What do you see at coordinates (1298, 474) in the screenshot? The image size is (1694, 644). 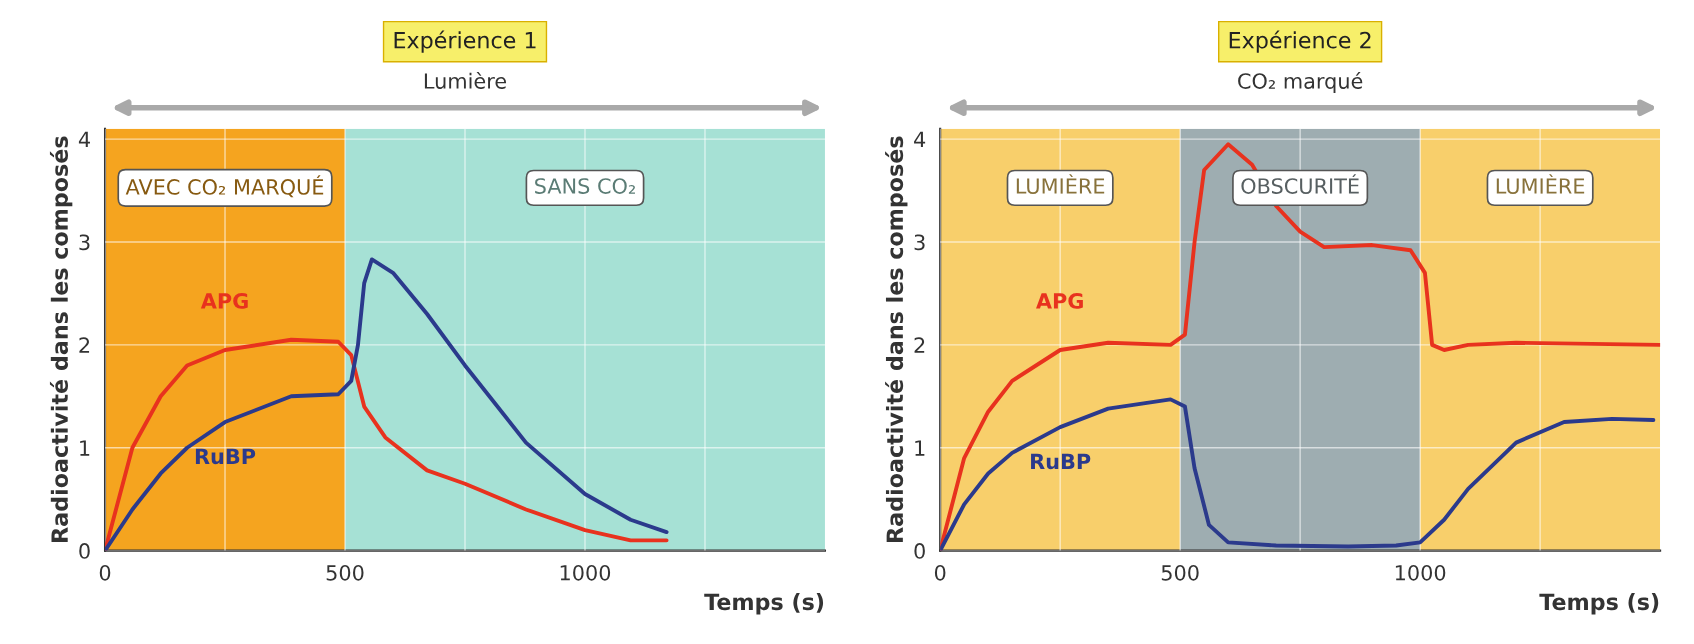 I see `line-series` at bounding box center [1298, 474].